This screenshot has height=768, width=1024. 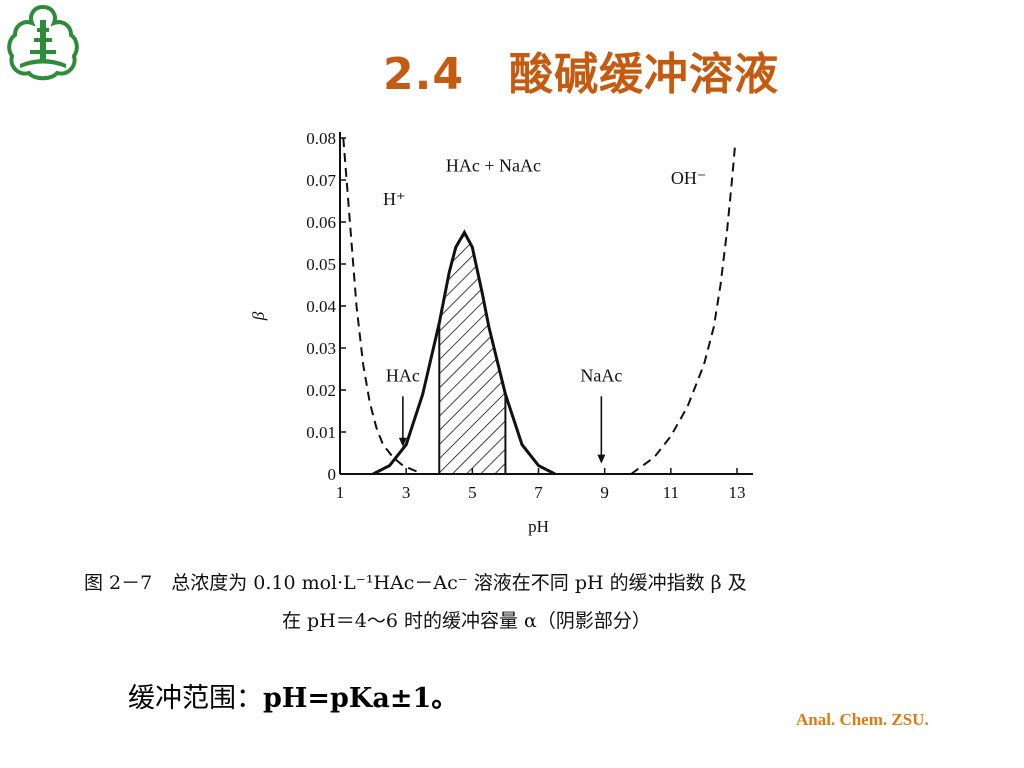 I want to click on buffer-range-statement: 缓冲范围：pH=pKa±1。, so click(x=293, y=695).